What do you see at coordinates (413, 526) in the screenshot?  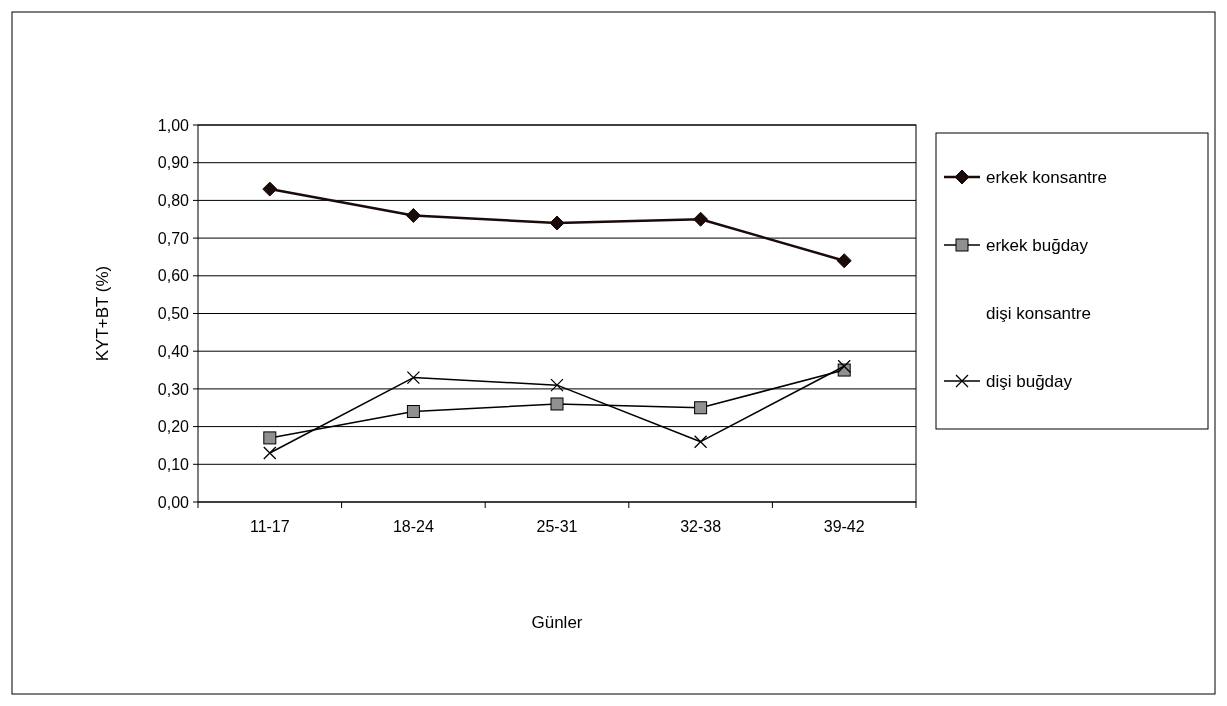 I see `x-tick-label: 18-24` at bounding box center [413, 526].